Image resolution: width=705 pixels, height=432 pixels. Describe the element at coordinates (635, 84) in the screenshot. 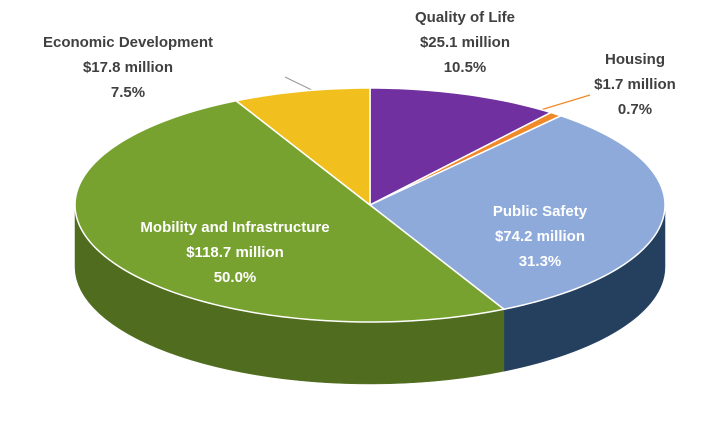

I see `amount-label: $1.7 million` at that location.